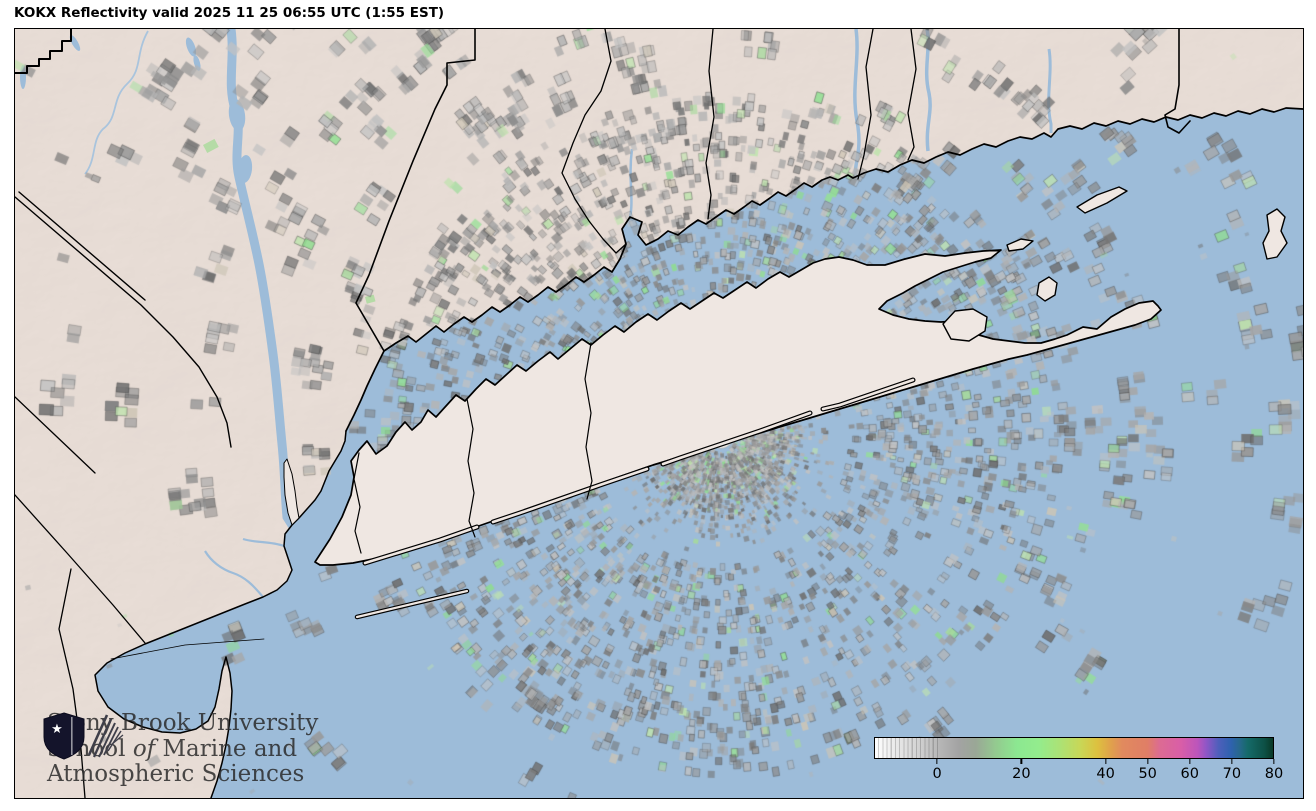  Describe the element at coordinates (1047, 289) in the screenshot. I see `gardiners-island-outline` at that location.